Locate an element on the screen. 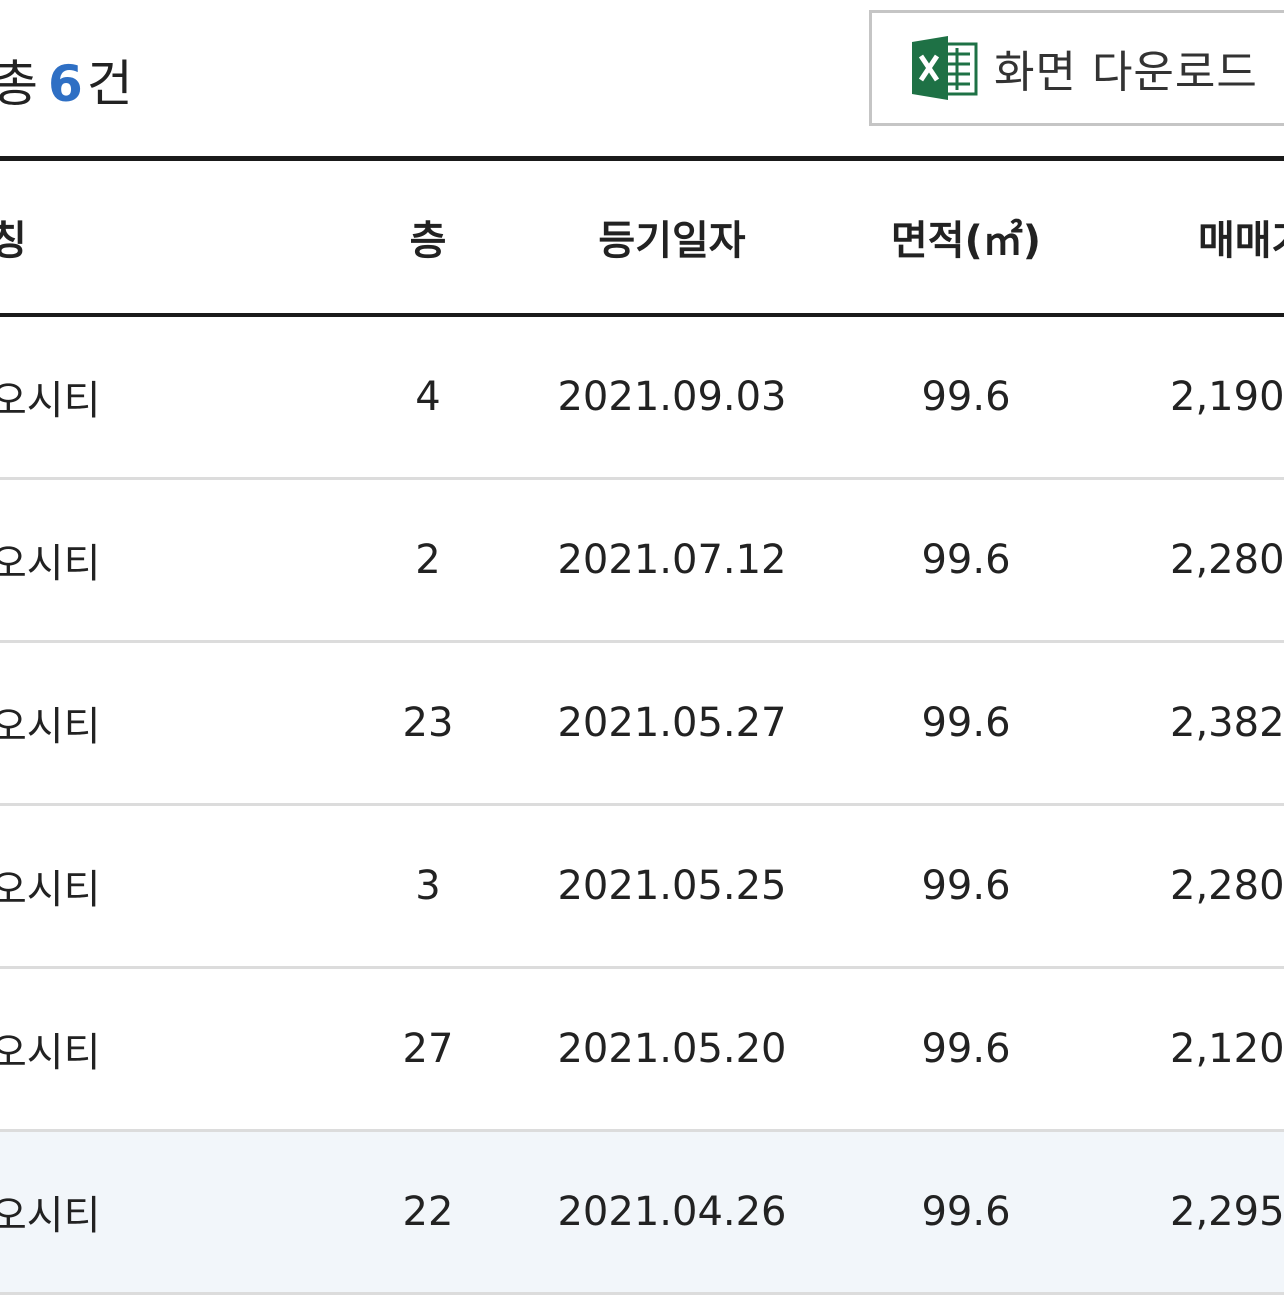 The height and width of the screenshot is (1311, 1284). header-floor: 층 is located at coordinates (428, 239).